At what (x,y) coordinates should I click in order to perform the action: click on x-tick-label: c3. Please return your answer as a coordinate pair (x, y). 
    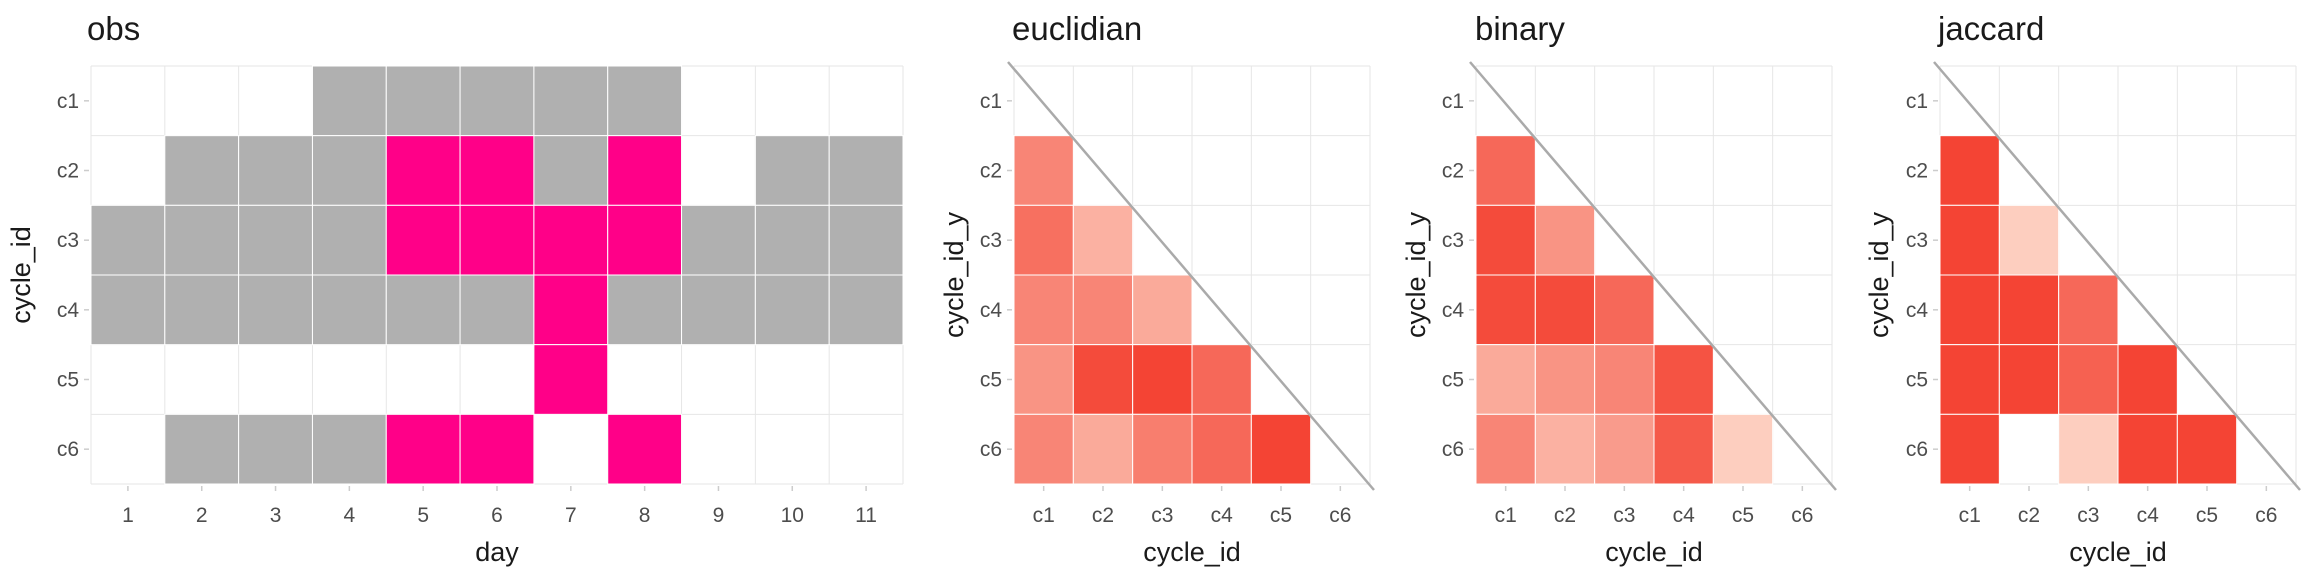
    Looking at the image, I should click on (1162, 515).